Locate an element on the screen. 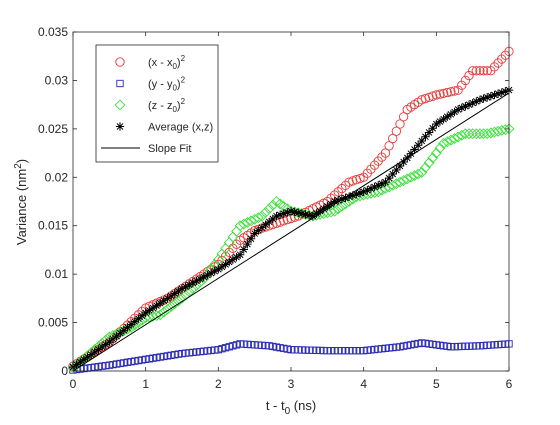  legend-entry-z: (z - z0)2 is located at coordinates (150, 105).